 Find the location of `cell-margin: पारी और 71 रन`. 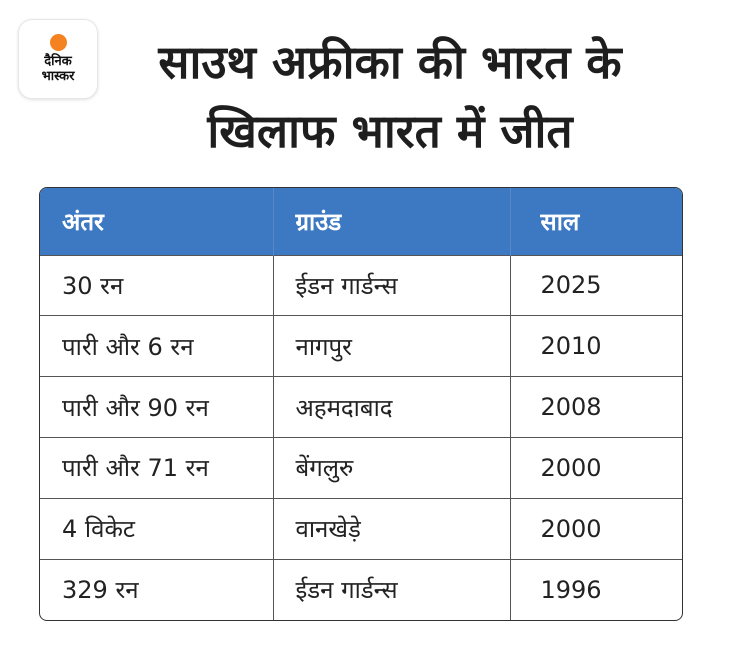

cell-margin: पारी और 71 रन is located at coordinates (157, 467).